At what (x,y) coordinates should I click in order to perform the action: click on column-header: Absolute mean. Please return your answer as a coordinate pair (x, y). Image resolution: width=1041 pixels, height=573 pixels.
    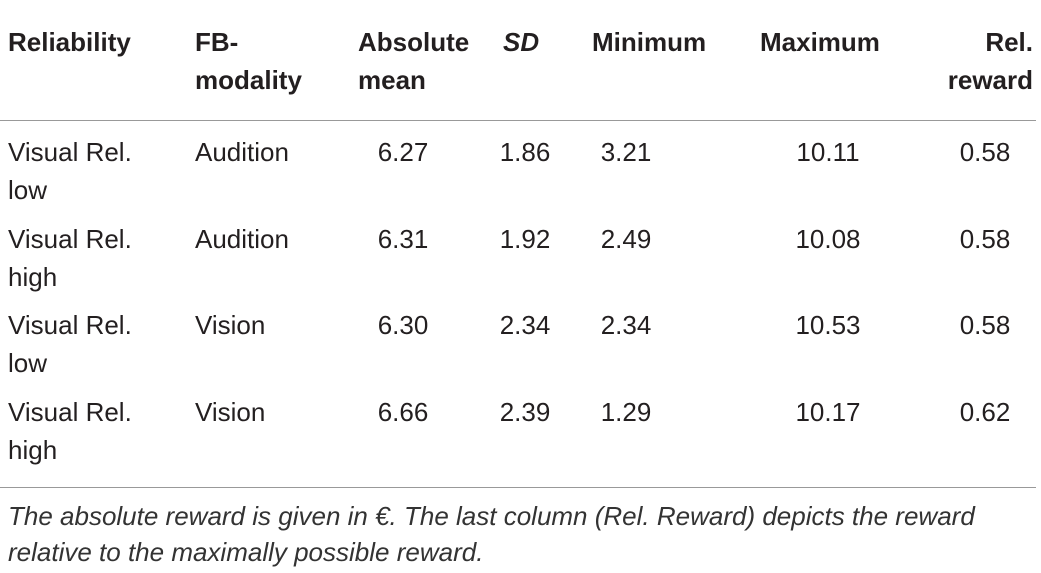
    Looking at the image, I should click on (414, 61).